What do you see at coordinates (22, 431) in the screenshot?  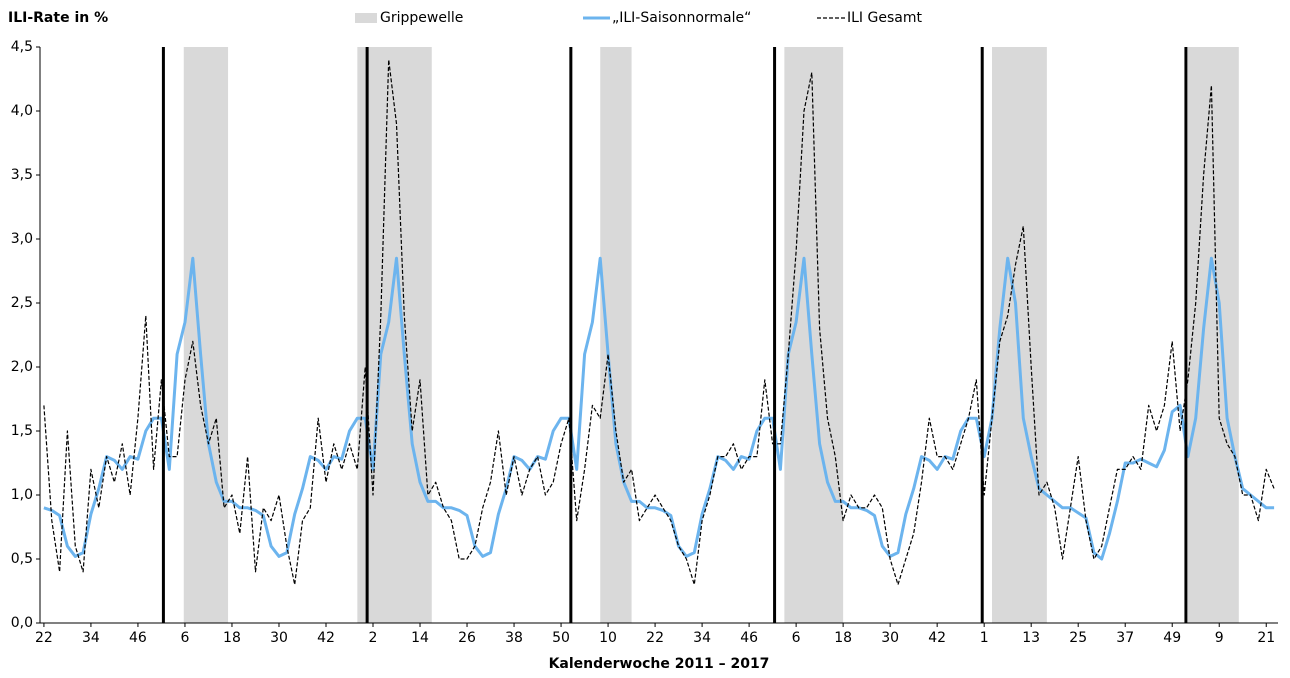 I see `y-tick-label: 1,5` at bounding box center [22, 431].